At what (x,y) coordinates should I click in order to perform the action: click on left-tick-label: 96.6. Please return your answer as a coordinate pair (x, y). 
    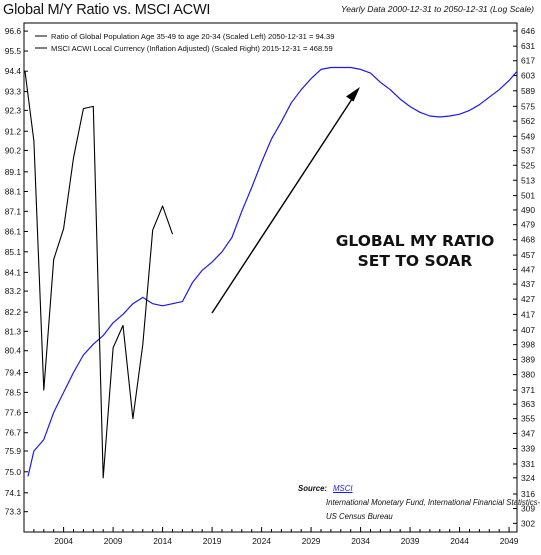
    Looking at the image, I should click on (13, 31).